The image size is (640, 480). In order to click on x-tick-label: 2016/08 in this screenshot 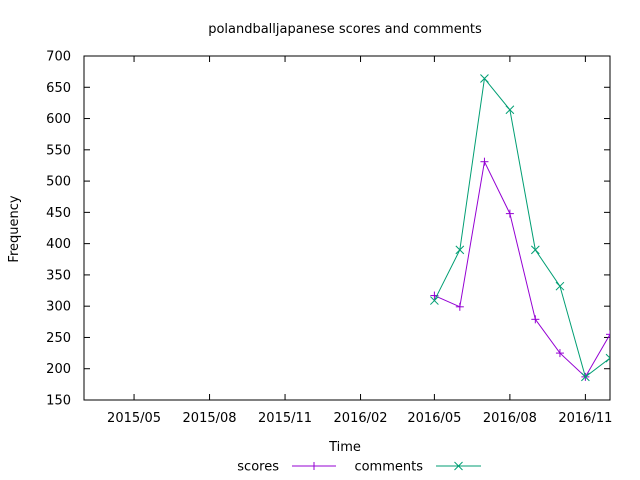, I will do `click(510, 418)`.